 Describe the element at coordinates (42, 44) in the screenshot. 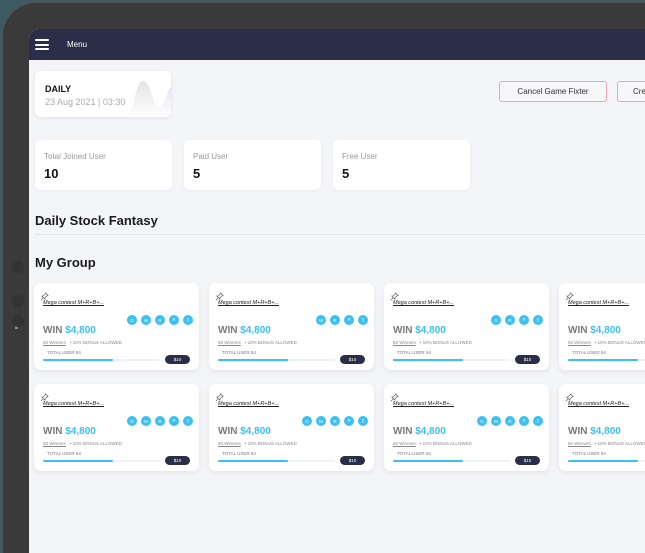

I see `hamburger-menu-icon` at that location.